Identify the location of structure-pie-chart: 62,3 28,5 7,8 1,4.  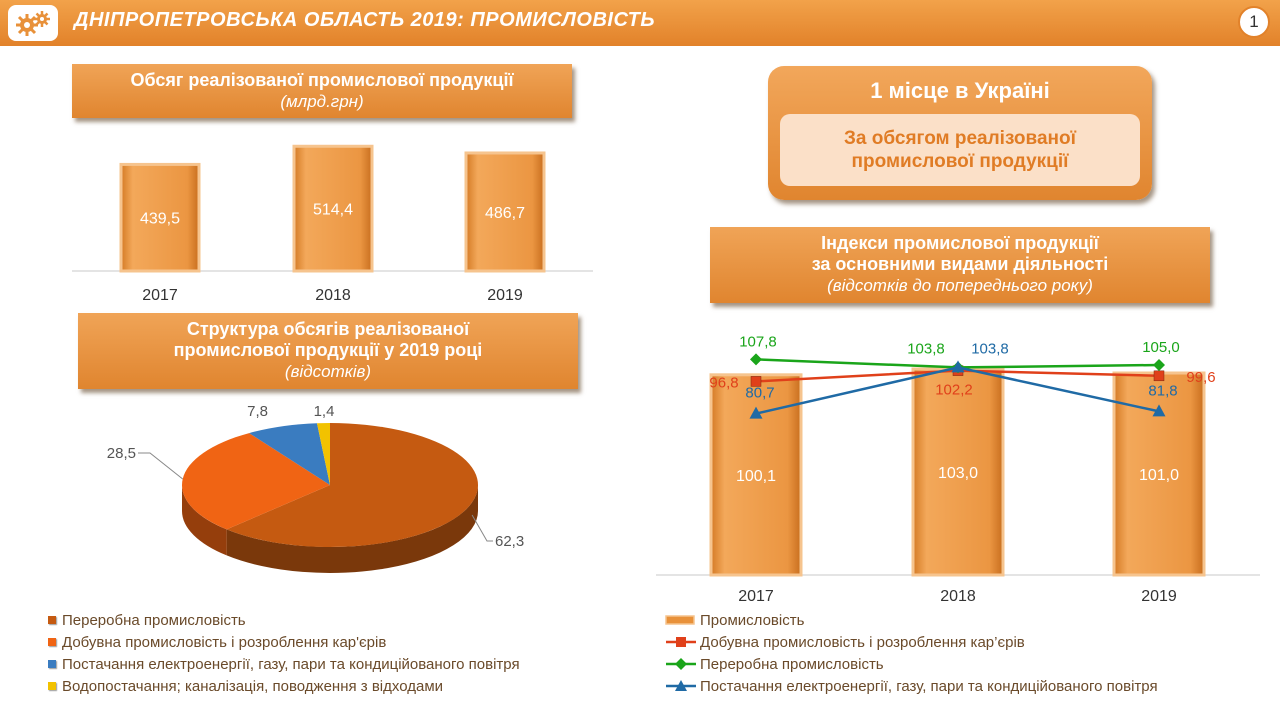
(315, 488).